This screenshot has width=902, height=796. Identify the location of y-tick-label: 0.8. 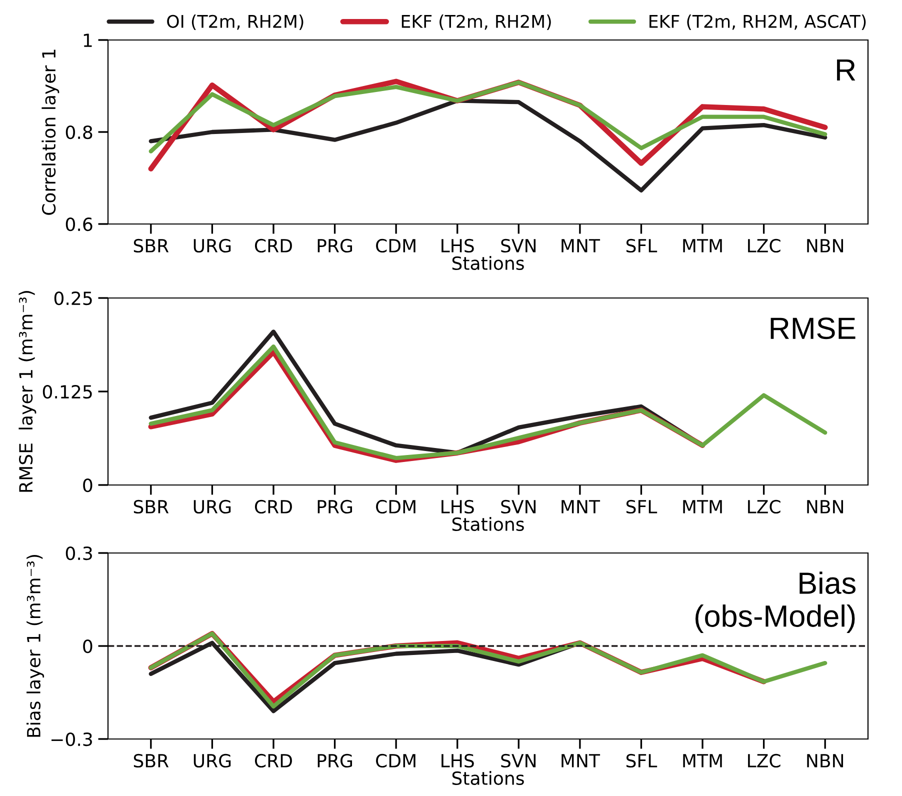
(79, 132).